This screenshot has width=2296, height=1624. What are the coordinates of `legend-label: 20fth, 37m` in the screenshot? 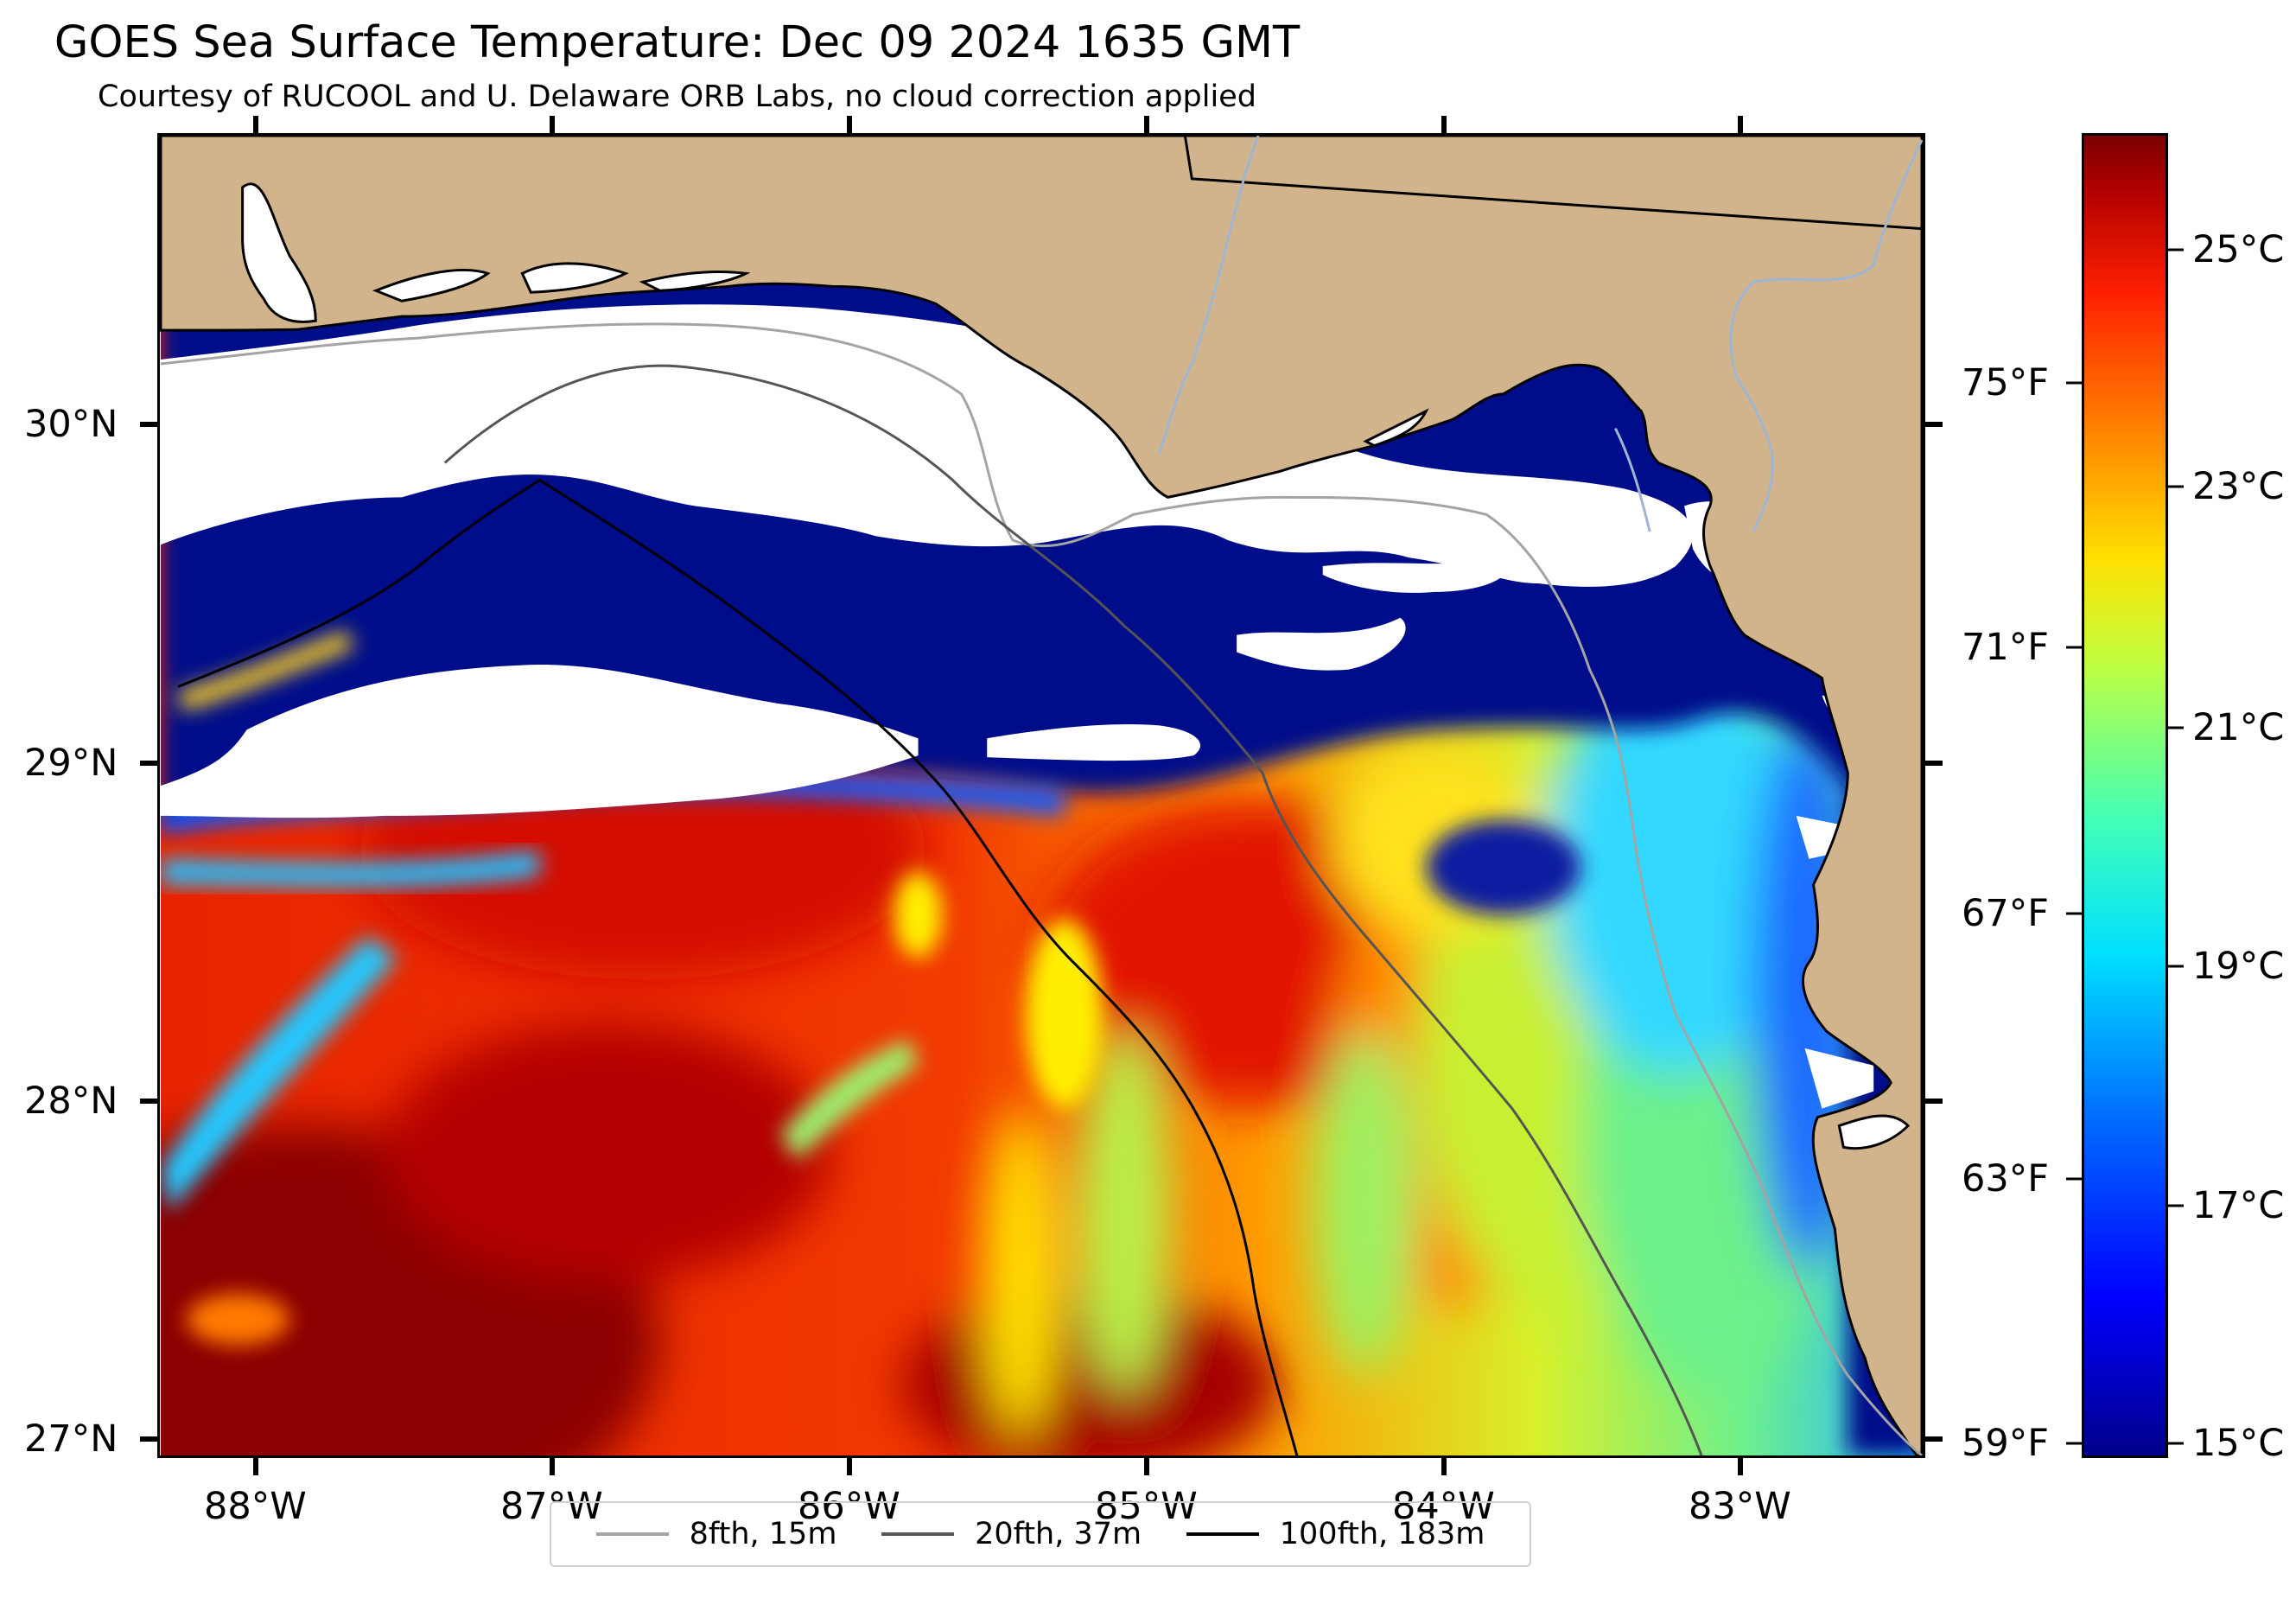 It's located at (1058, 1534).